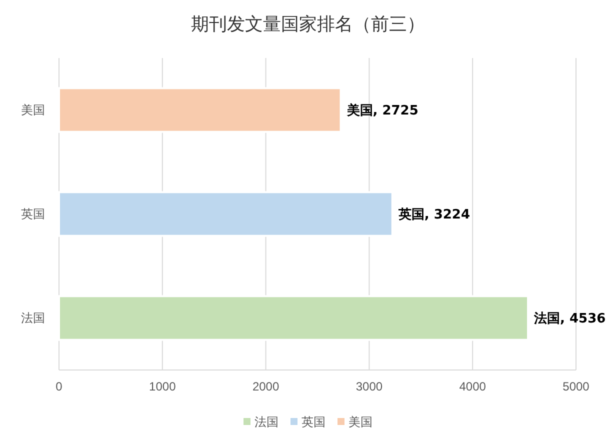 The height and width of the screenshot is (437, 616). What do you see at coordinates (162, 387) in the screenshot?
I see `x-tick-label: 1000` at bounding box center [162, 387].